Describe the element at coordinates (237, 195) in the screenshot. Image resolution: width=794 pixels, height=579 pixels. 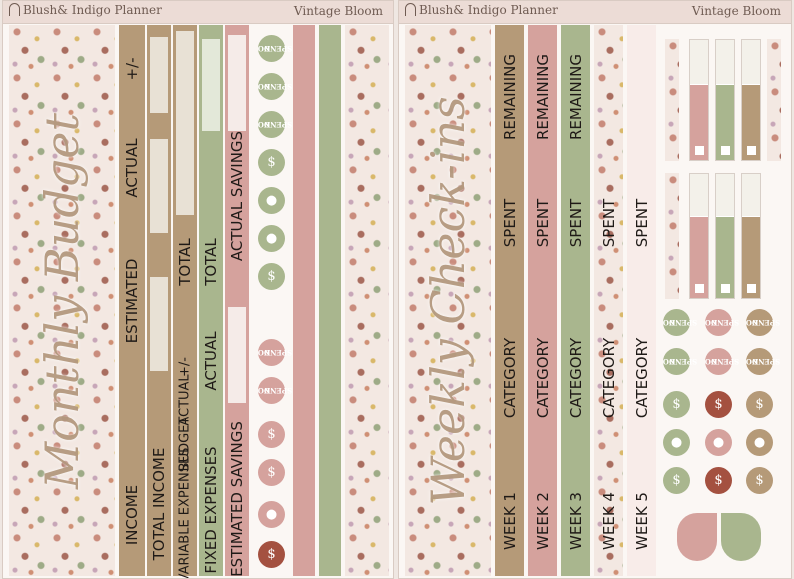
I see `actual-savings-label: ACTUAL SAVINGS` at that location.